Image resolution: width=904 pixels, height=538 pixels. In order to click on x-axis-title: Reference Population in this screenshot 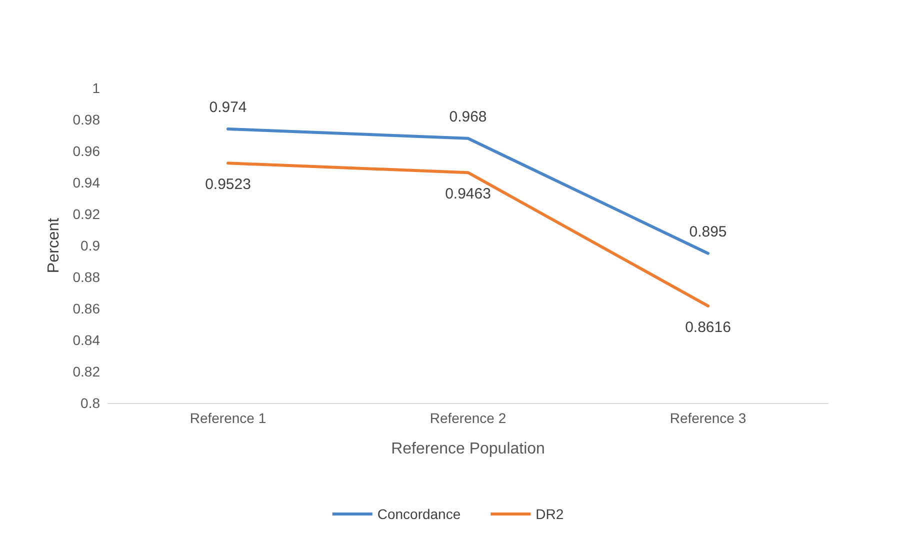, I will do `click(468, 449)`.